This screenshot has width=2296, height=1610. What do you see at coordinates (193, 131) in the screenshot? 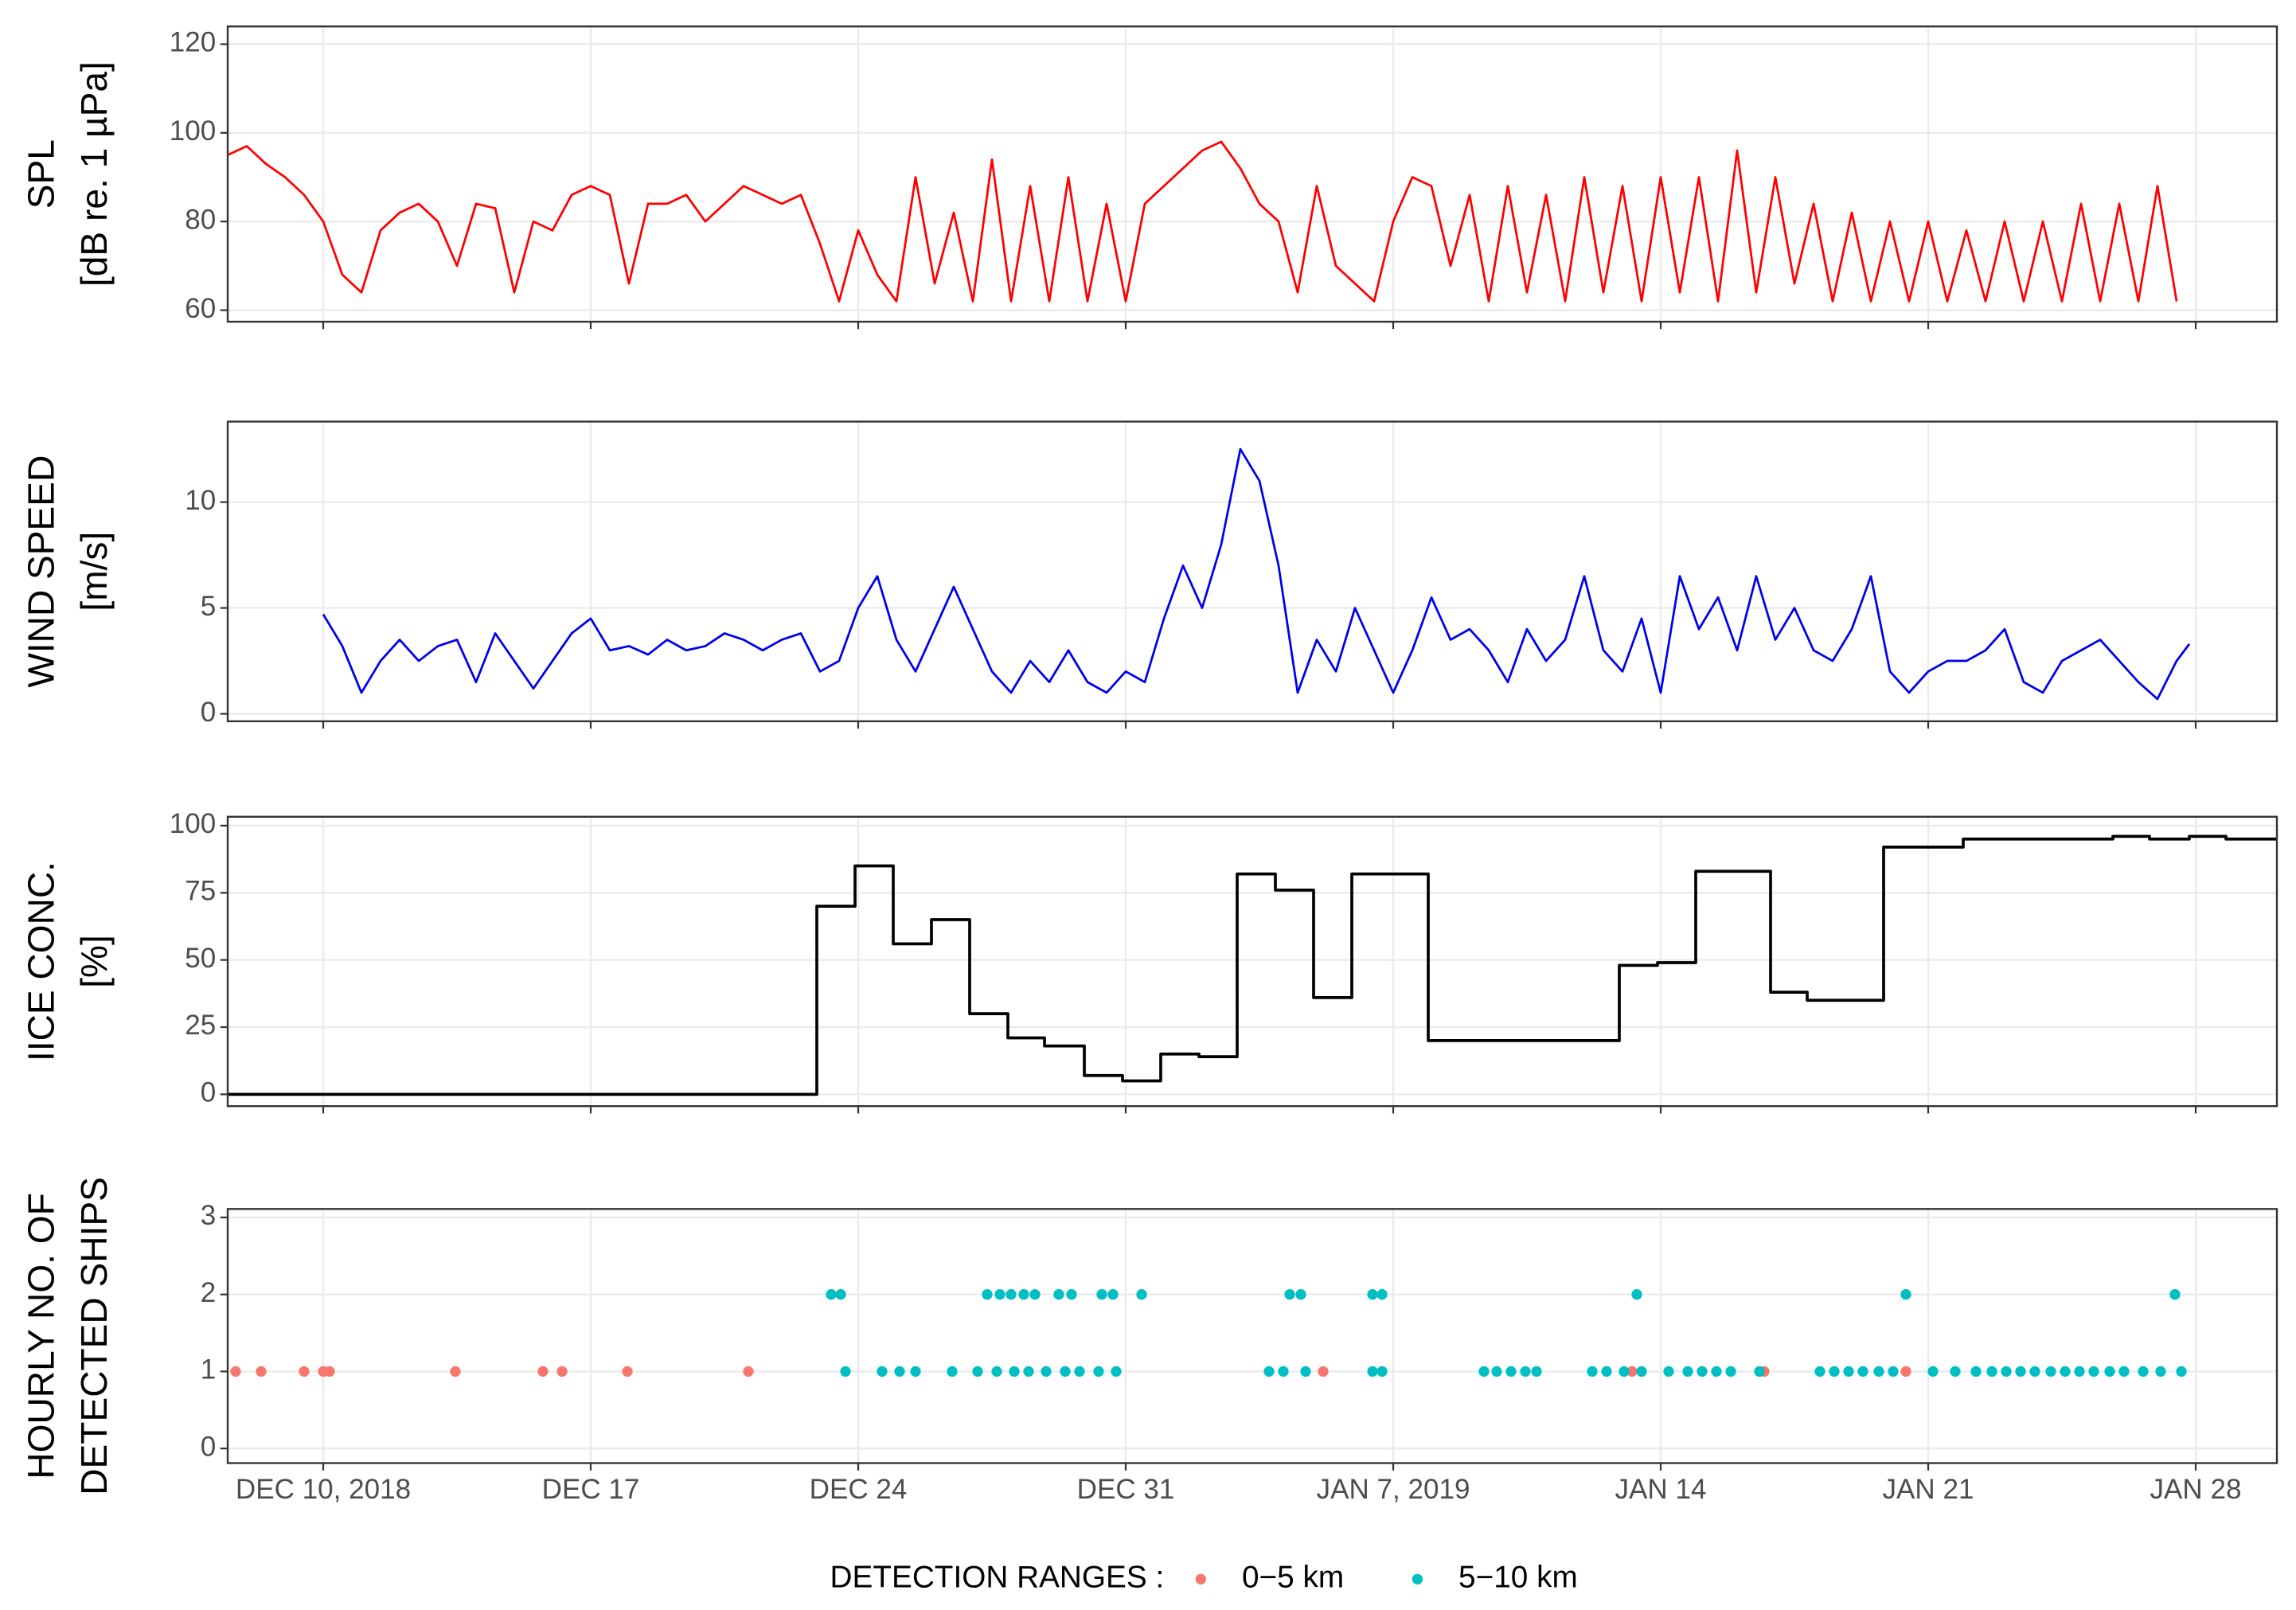
I see `y-tick-label: 100` at bounding box center [193, 131].